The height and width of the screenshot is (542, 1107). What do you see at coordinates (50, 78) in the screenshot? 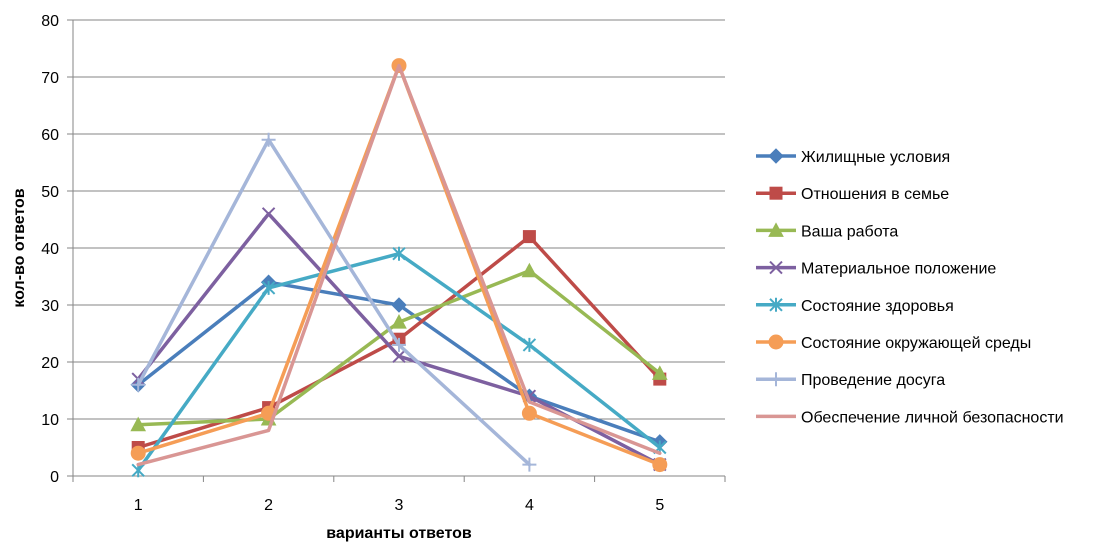
I see `y-tick-label: 70` at bounding box center [50, 78].